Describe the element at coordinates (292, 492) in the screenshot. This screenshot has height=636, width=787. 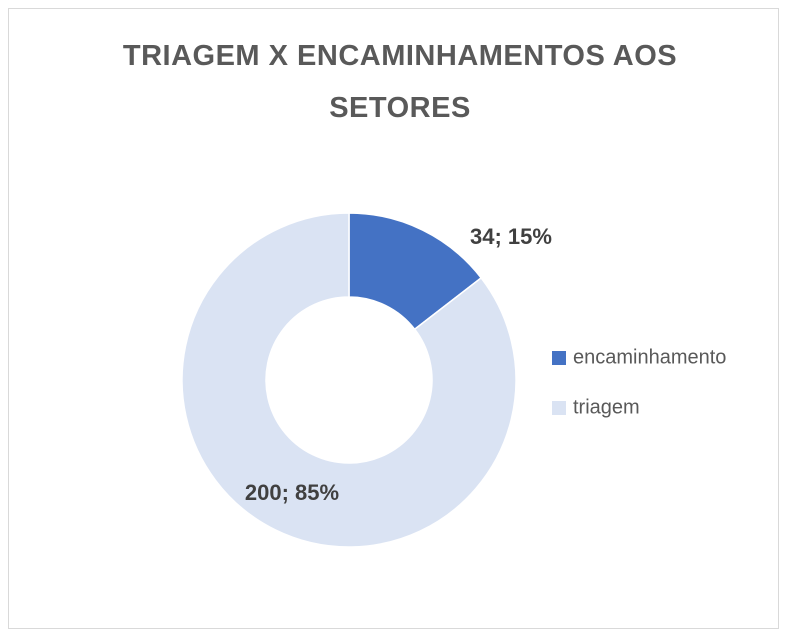
I see `data-label: 200; 85%` at that location.